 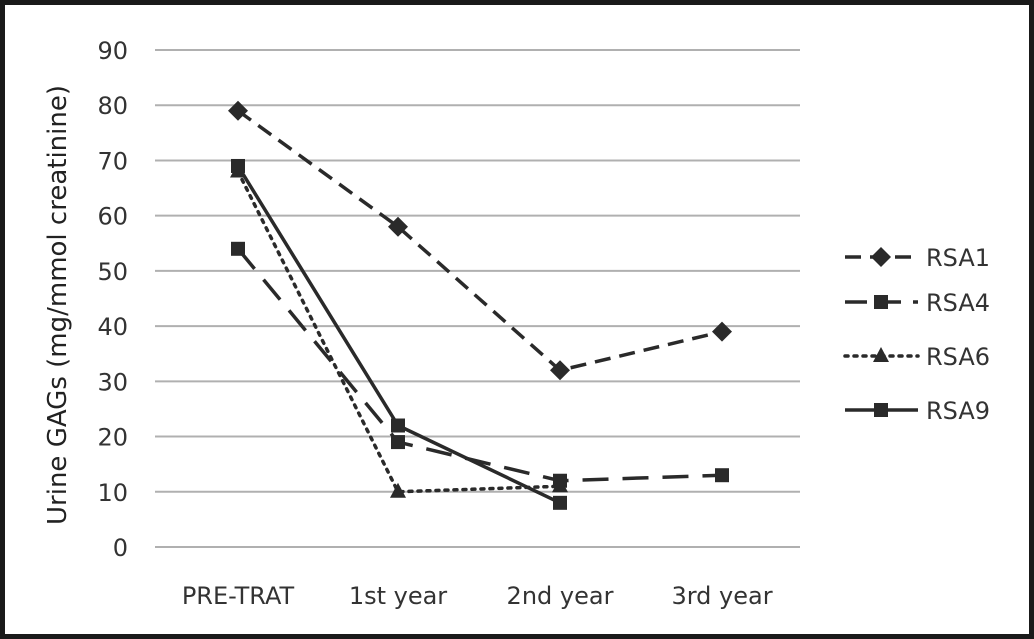 I want to click on point-RSA6-2nd year, so click(x=560, y=485).